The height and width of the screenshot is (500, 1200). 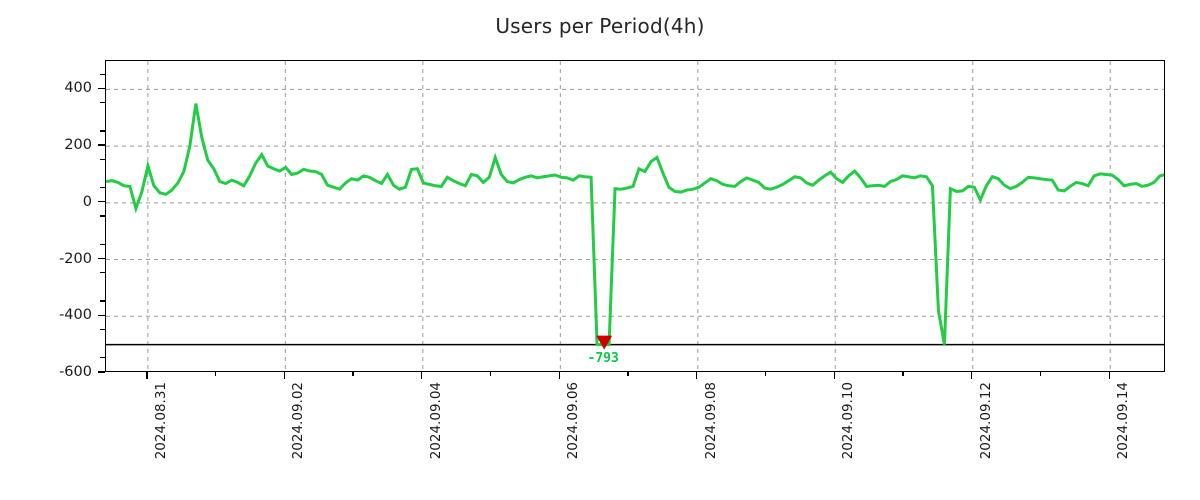 I want to click on chart-title: Users per Period(4h), so click(x=600, y=26).